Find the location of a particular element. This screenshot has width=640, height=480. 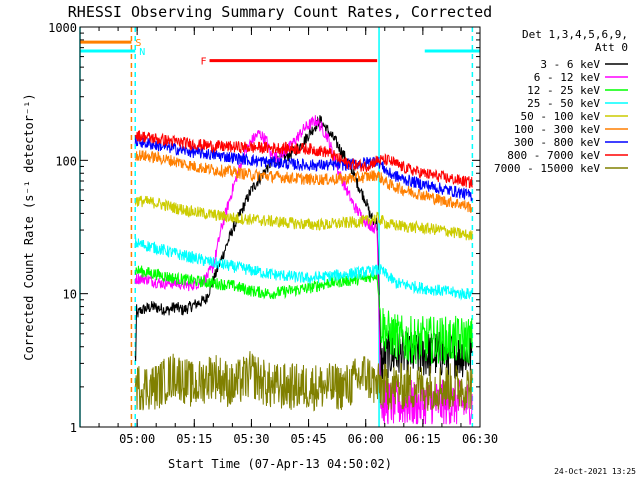

x-tick-label-3: 05:45 is located at coordinates (309, 439).